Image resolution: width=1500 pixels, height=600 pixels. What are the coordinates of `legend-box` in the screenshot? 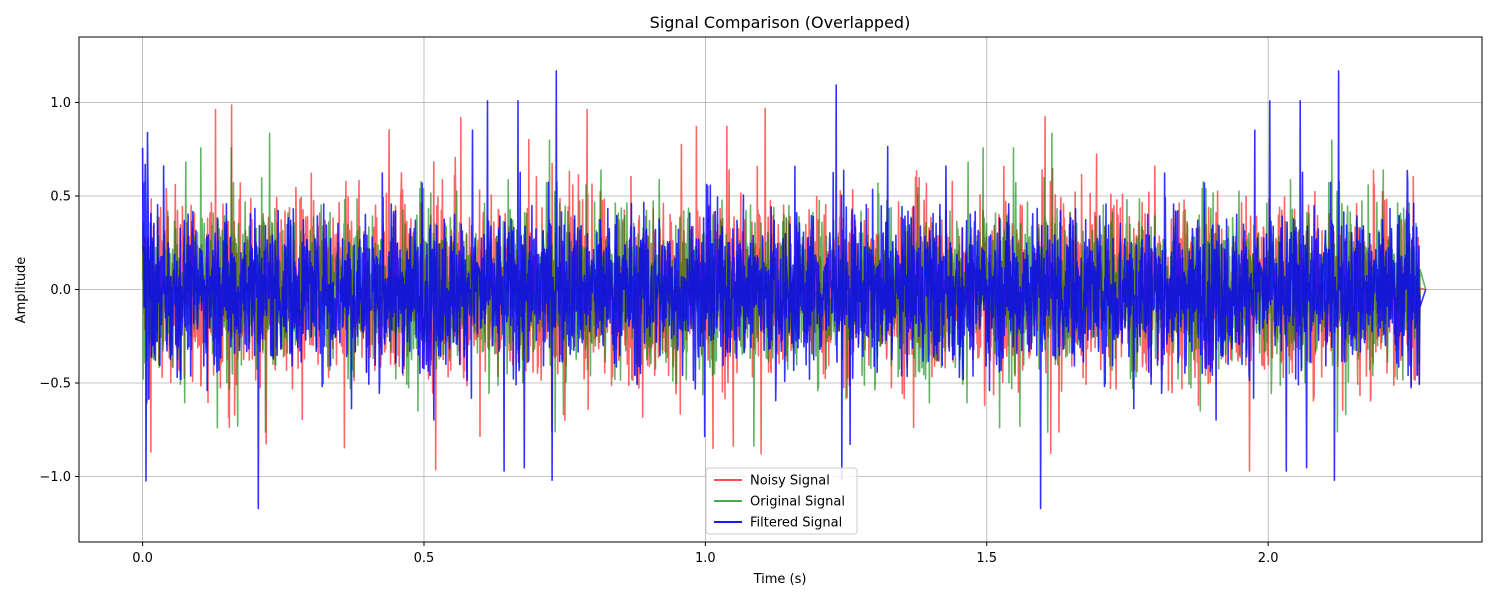 It's located at (781, 501).